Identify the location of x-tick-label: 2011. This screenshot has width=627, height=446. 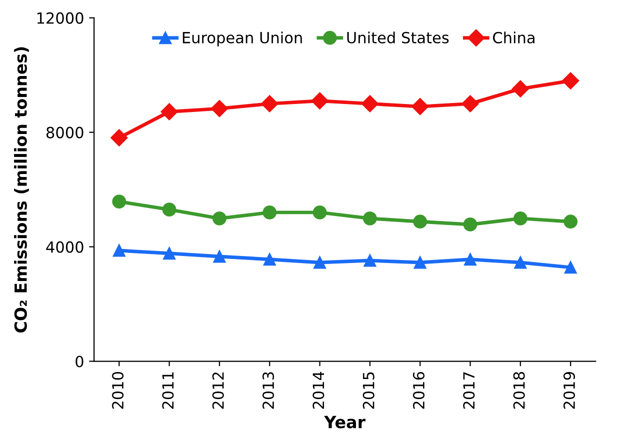
(168, 390).